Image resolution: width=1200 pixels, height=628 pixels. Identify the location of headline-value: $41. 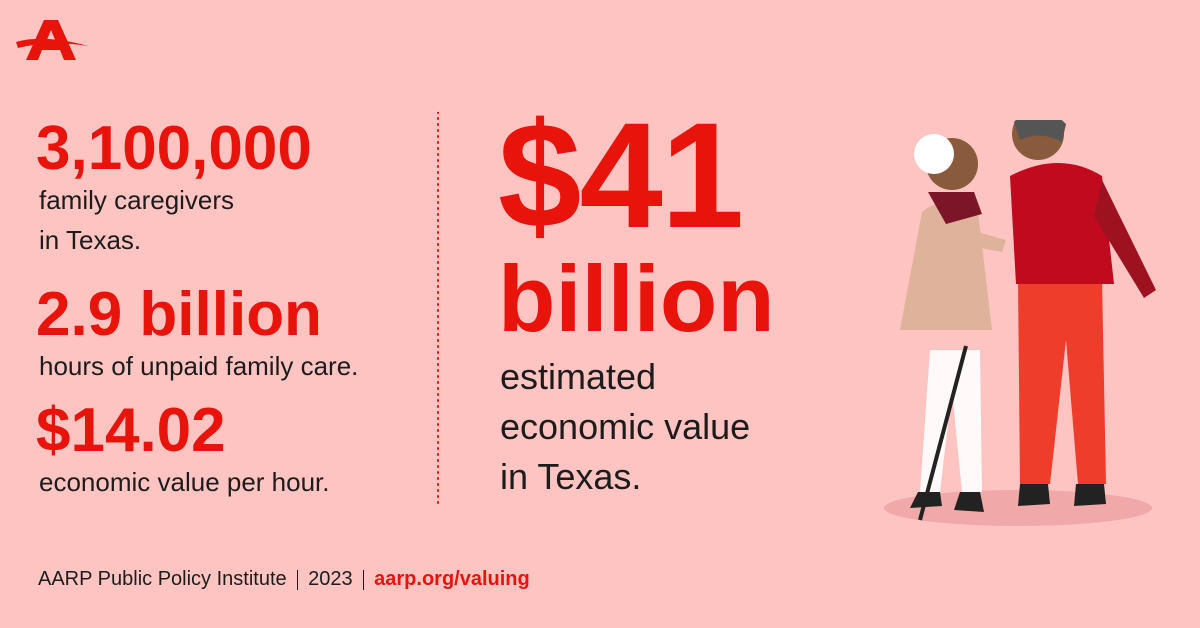
(621, 175).